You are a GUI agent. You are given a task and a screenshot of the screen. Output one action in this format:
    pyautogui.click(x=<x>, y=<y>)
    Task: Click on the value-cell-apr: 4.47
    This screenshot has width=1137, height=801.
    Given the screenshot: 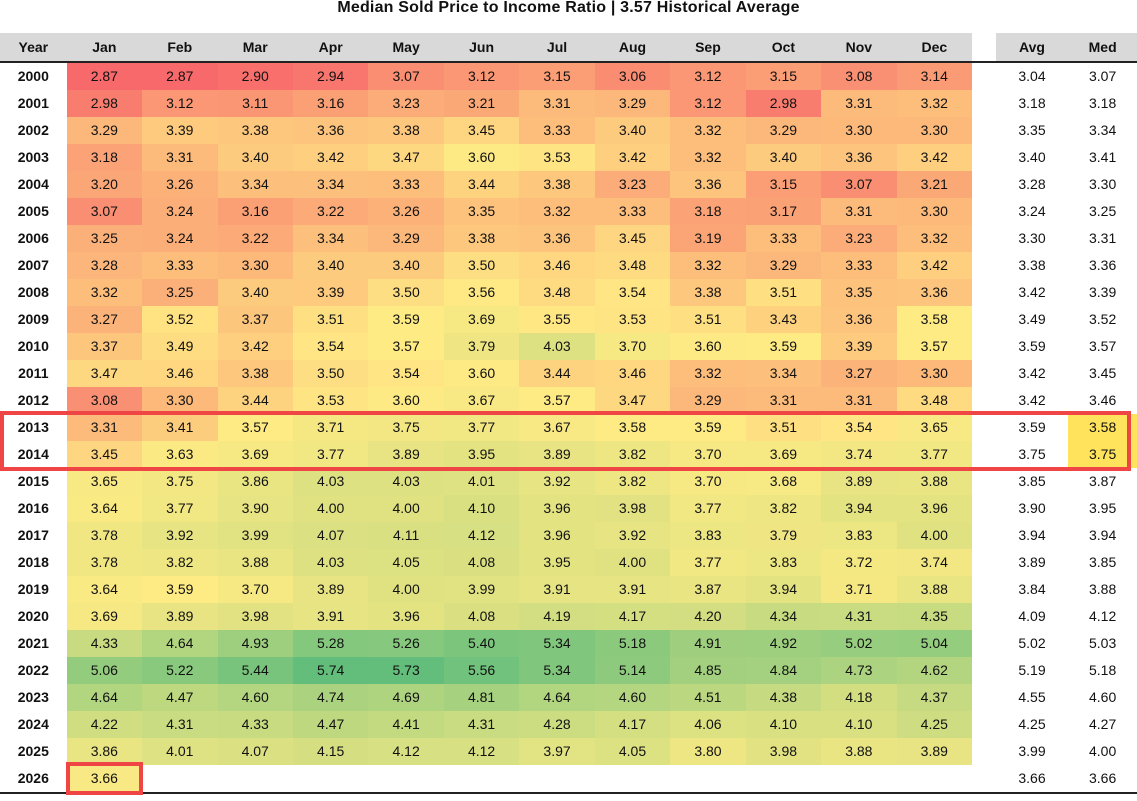 What is the action you would take?
    pyautogui.click(x=330, y=724)
    